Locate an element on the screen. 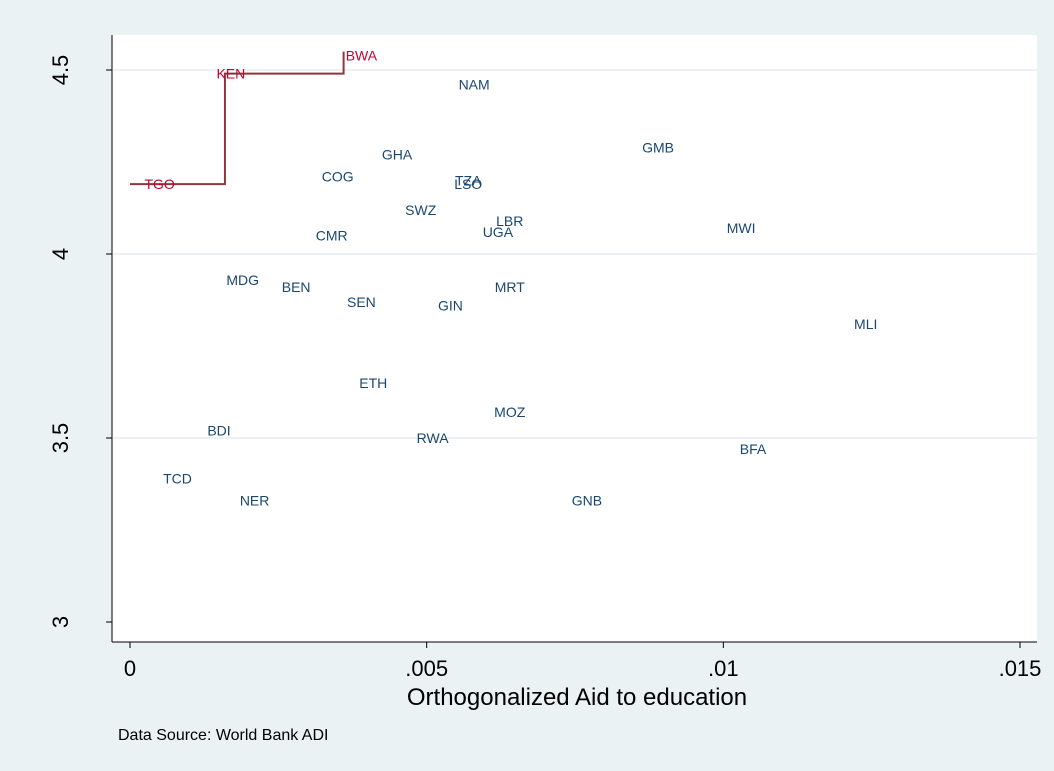 The image size is (1054, 771). point-label-tza: TZA is located at coordinates (468, 180).